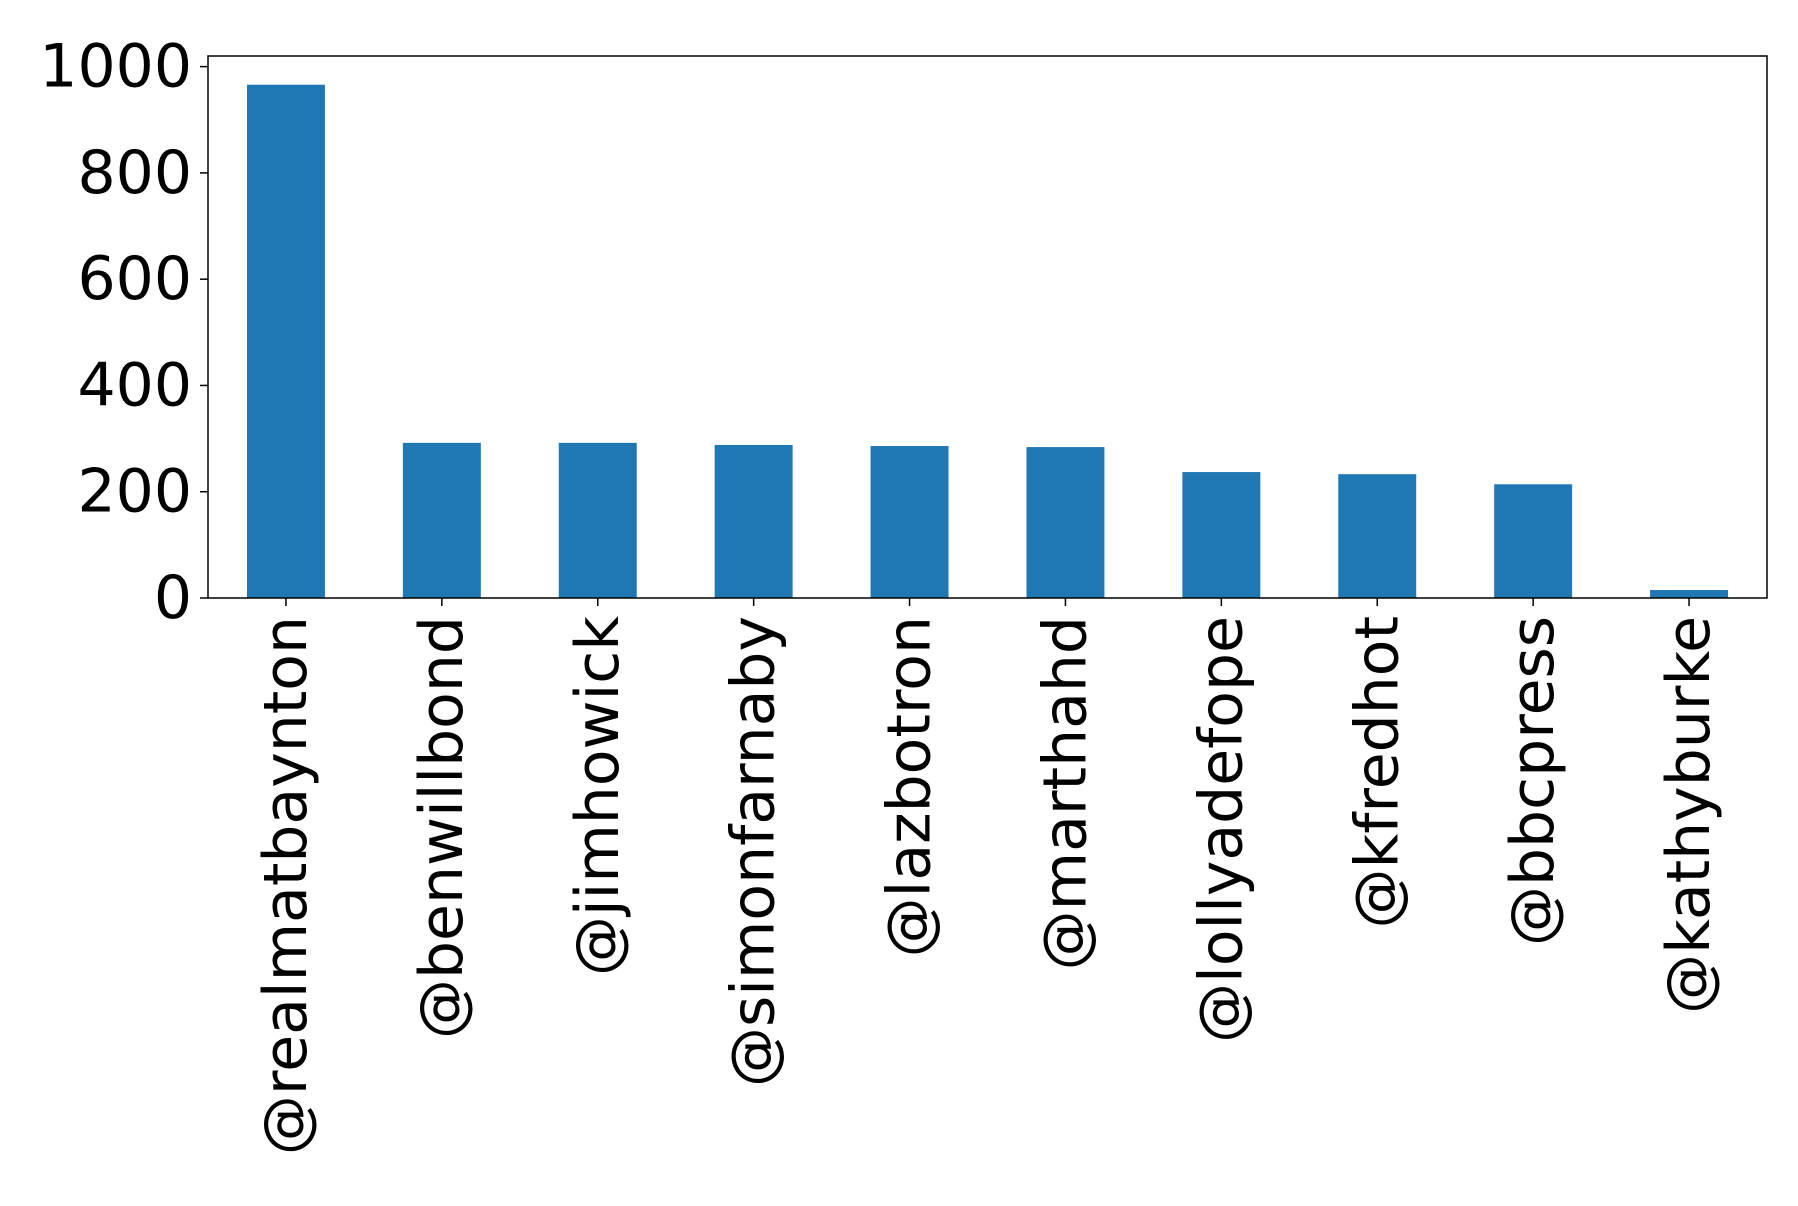 Image resolution: width=1798 pixels, height=1206 pixels. Describe the element at coordinates (134, 173) in the screenshot. I see `y-tick-label: 800` at that location.